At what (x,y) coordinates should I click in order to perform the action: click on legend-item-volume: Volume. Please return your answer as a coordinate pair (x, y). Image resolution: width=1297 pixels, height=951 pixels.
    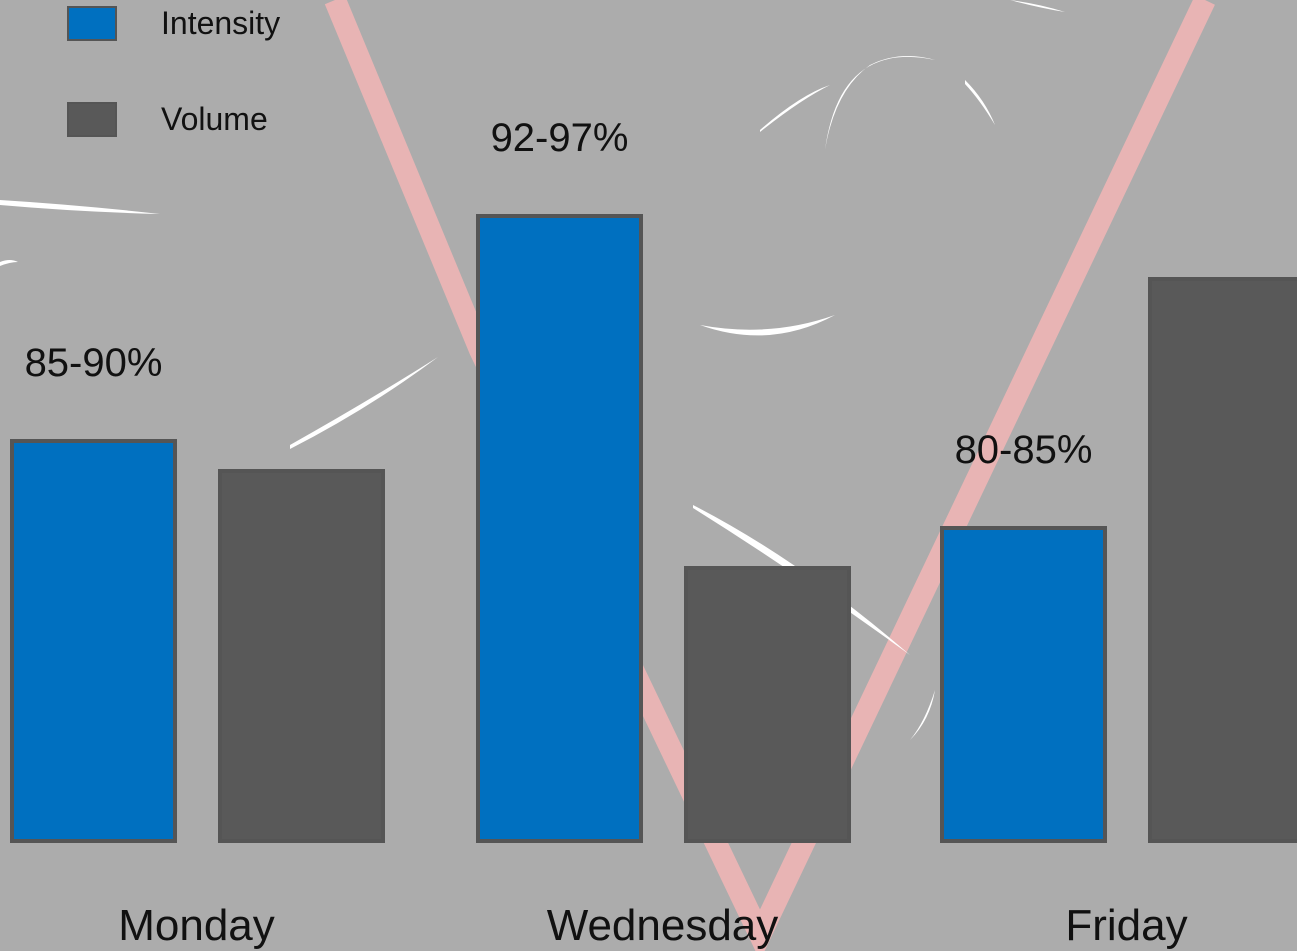
    Looking at the image, I should click on (167, 119).